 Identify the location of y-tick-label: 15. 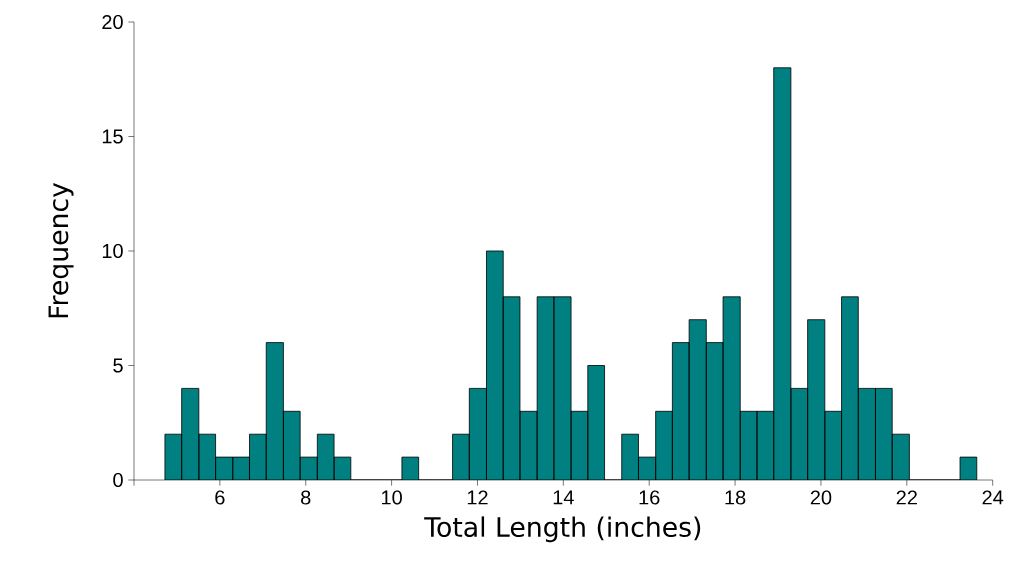
(112, 136).